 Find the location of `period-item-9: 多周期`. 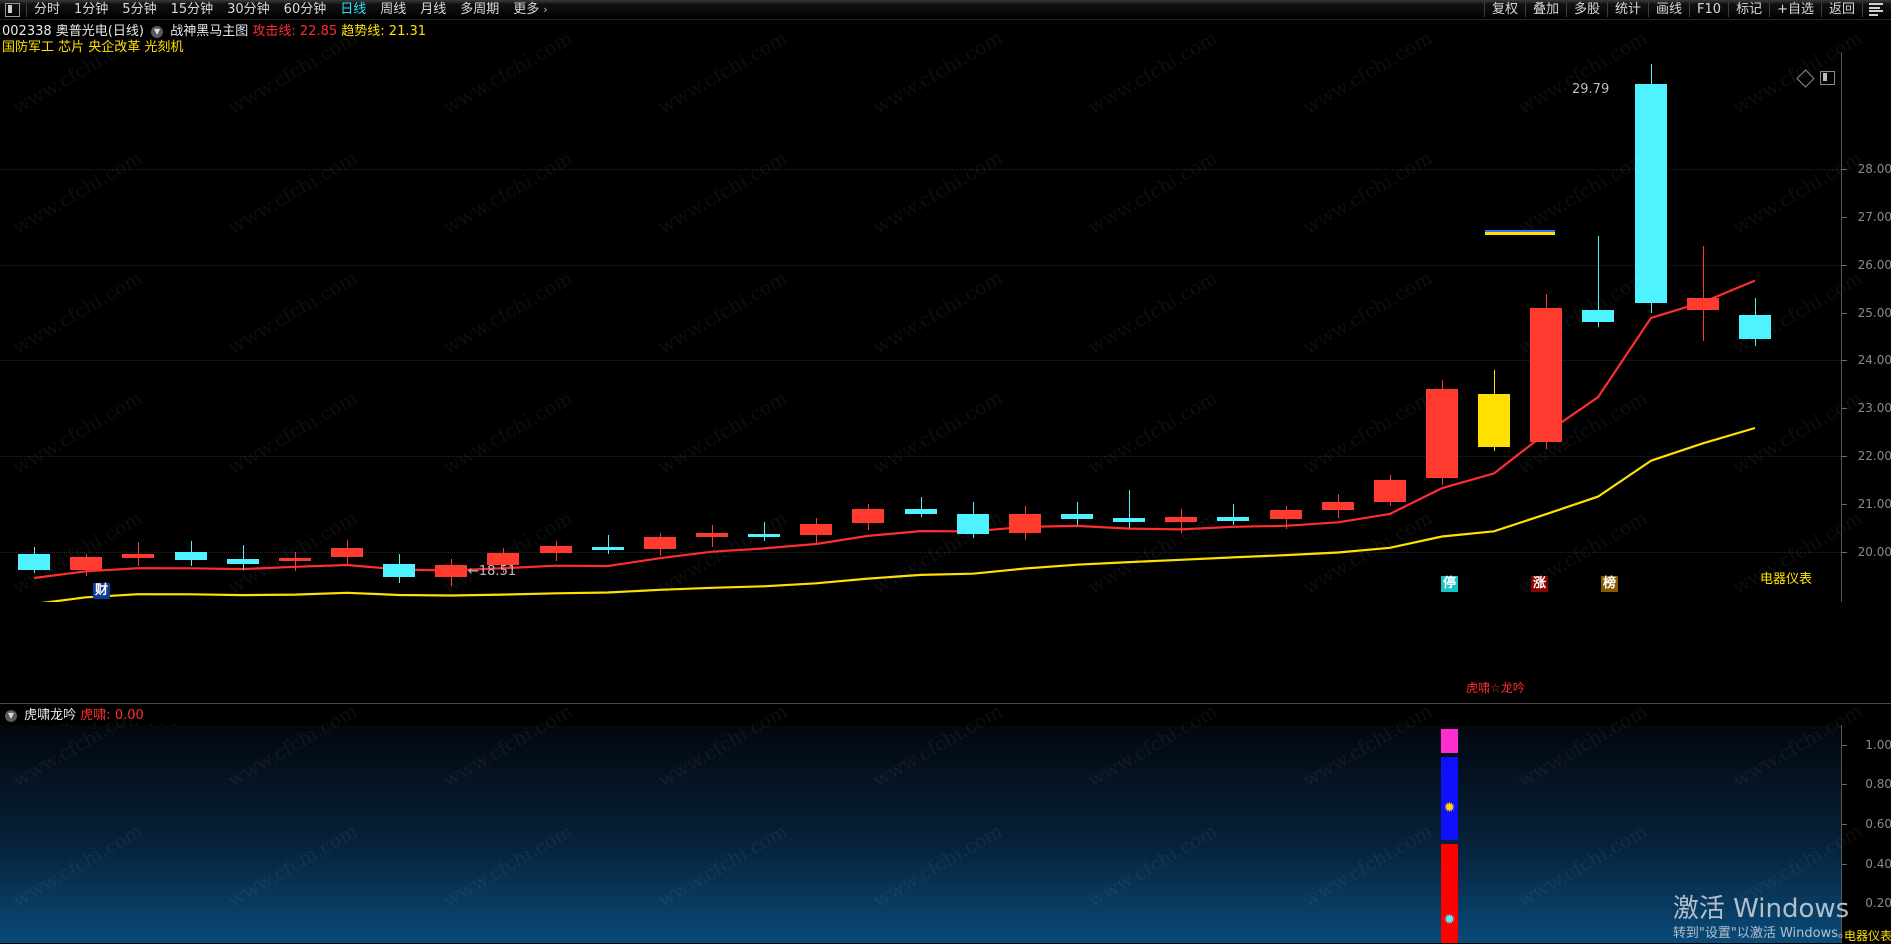

period-item-9: 多周期 is located at coordinates (480, 9).